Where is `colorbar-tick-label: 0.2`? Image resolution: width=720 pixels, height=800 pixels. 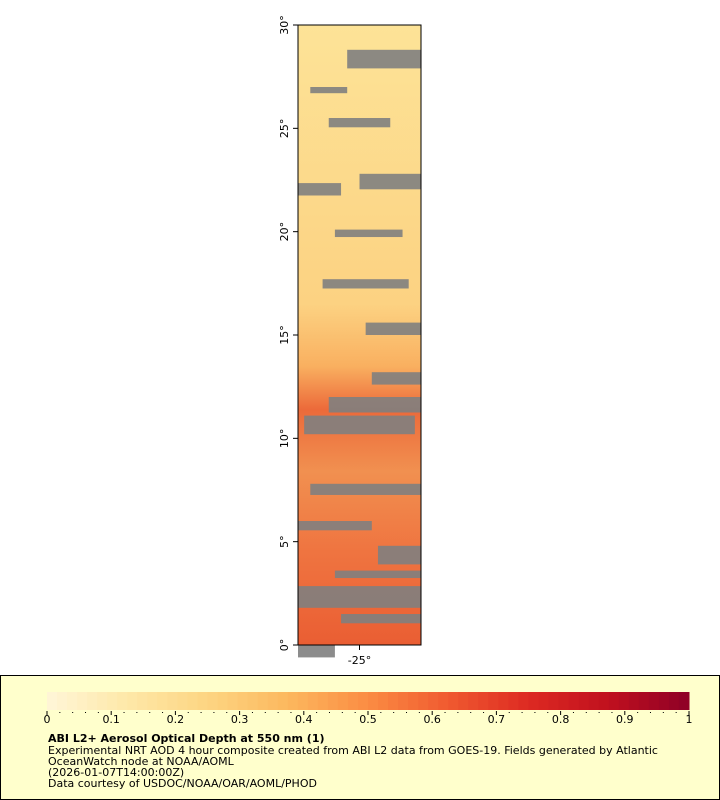
colorbar-tick-label: 0.2 is located at coordinates (176, 719).